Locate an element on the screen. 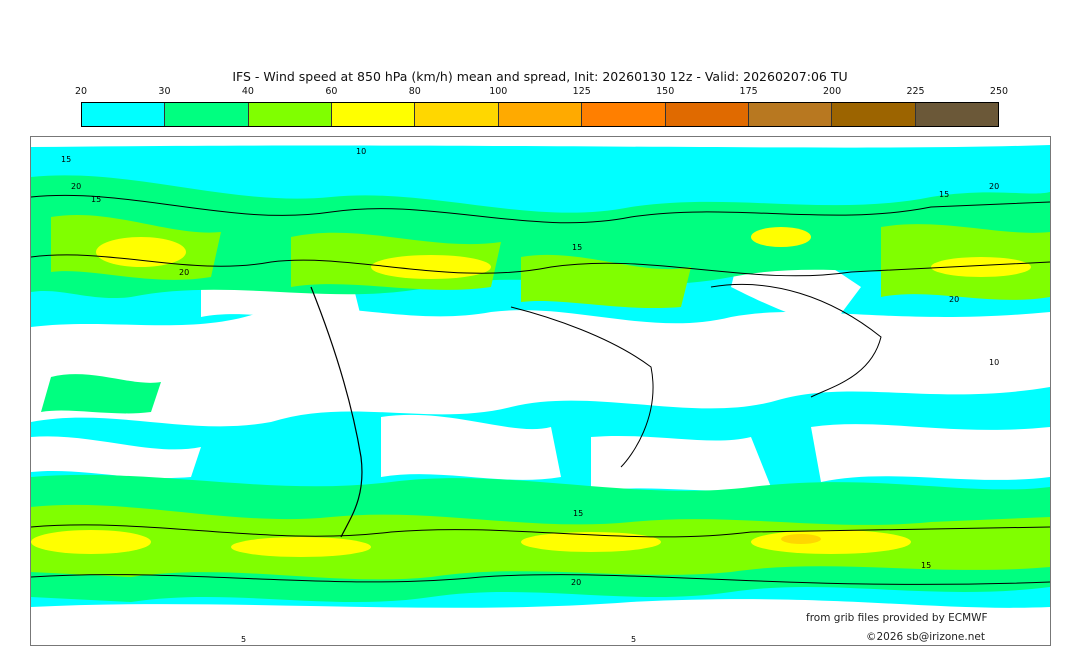 The width and height of the screenshot is (1080, 658). wind-80-100-regions is located at coordinates (801, 539).